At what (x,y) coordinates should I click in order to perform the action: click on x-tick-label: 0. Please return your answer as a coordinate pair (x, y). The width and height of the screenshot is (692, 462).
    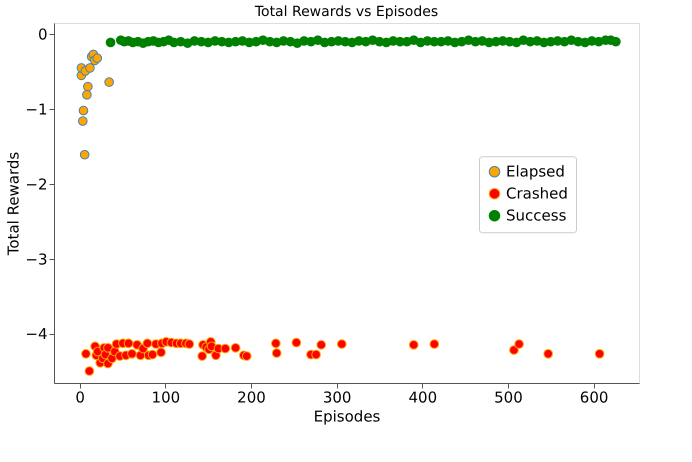
    Looking at the image, I should click on (80, 397).